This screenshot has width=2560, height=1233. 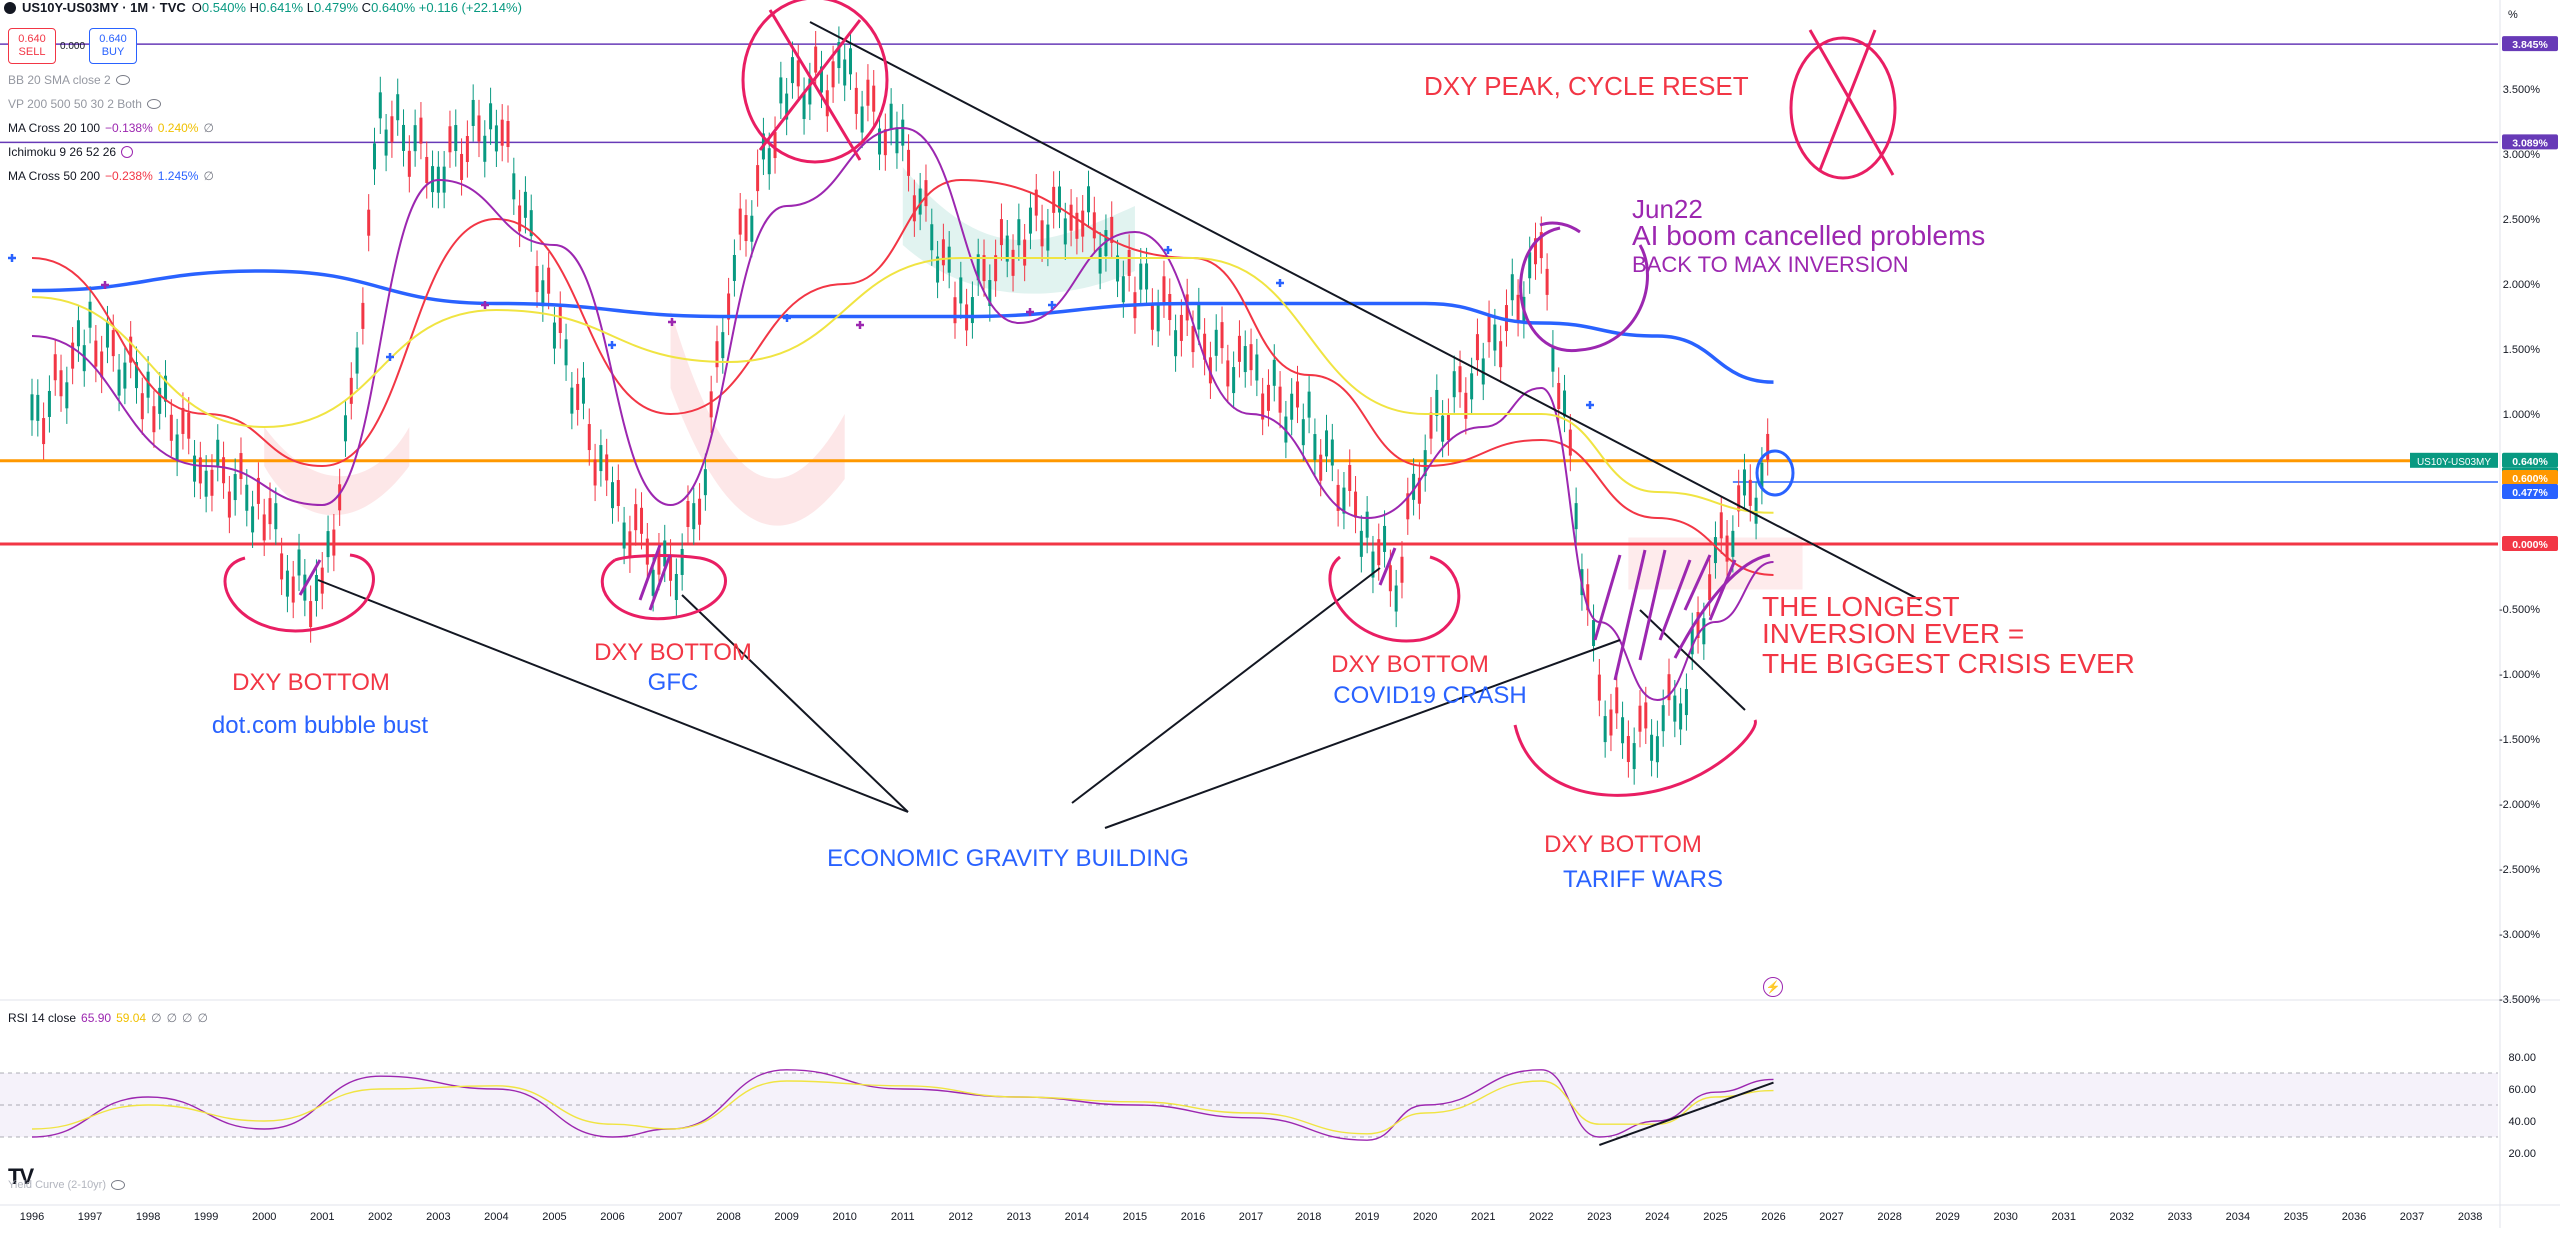 I want to click on y-tick-label: -0.500%, so click(x=2519, y=610).